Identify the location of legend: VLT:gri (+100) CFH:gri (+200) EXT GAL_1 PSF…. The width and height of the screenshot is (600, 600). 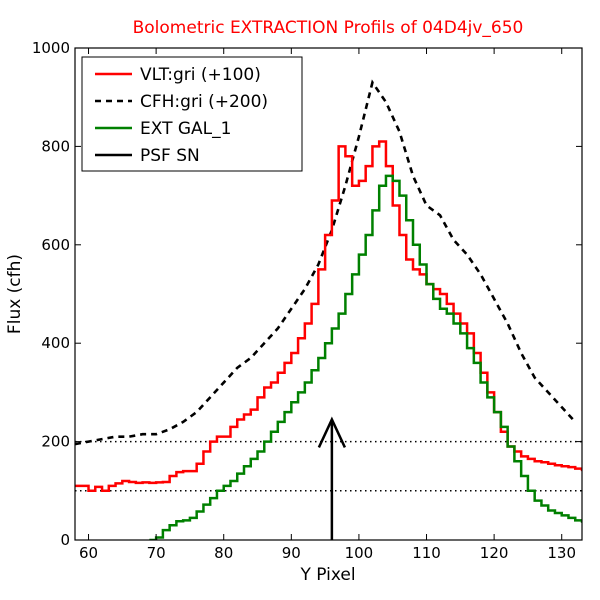
(192, 114).